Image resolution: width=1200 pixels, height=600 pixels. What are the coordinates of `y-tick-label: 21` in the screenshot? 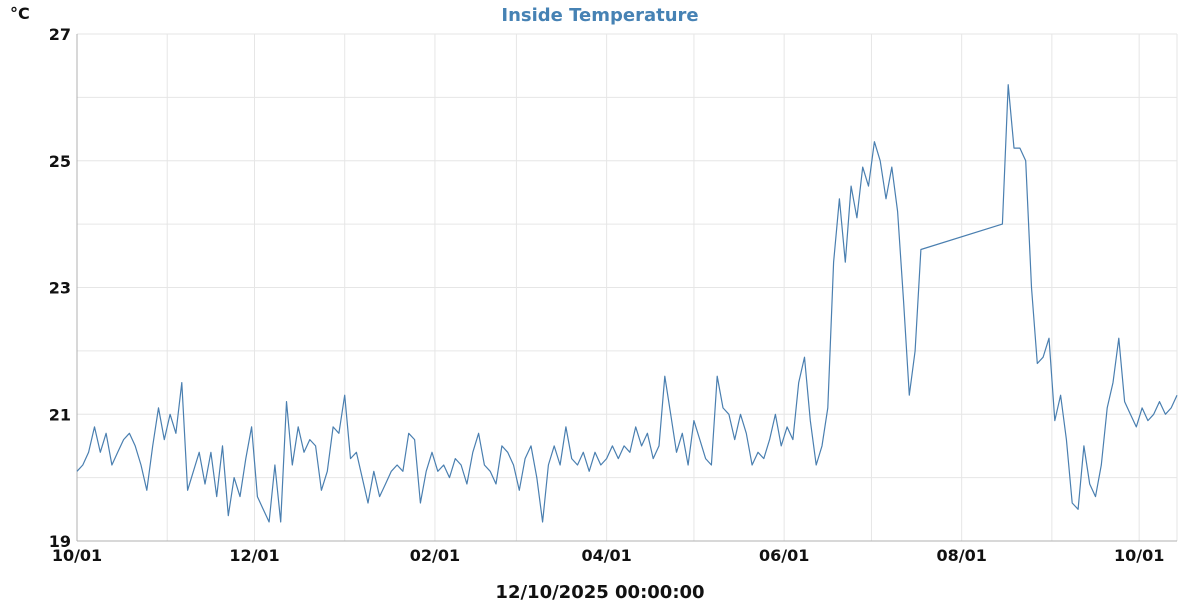 It's located at (60, 414).